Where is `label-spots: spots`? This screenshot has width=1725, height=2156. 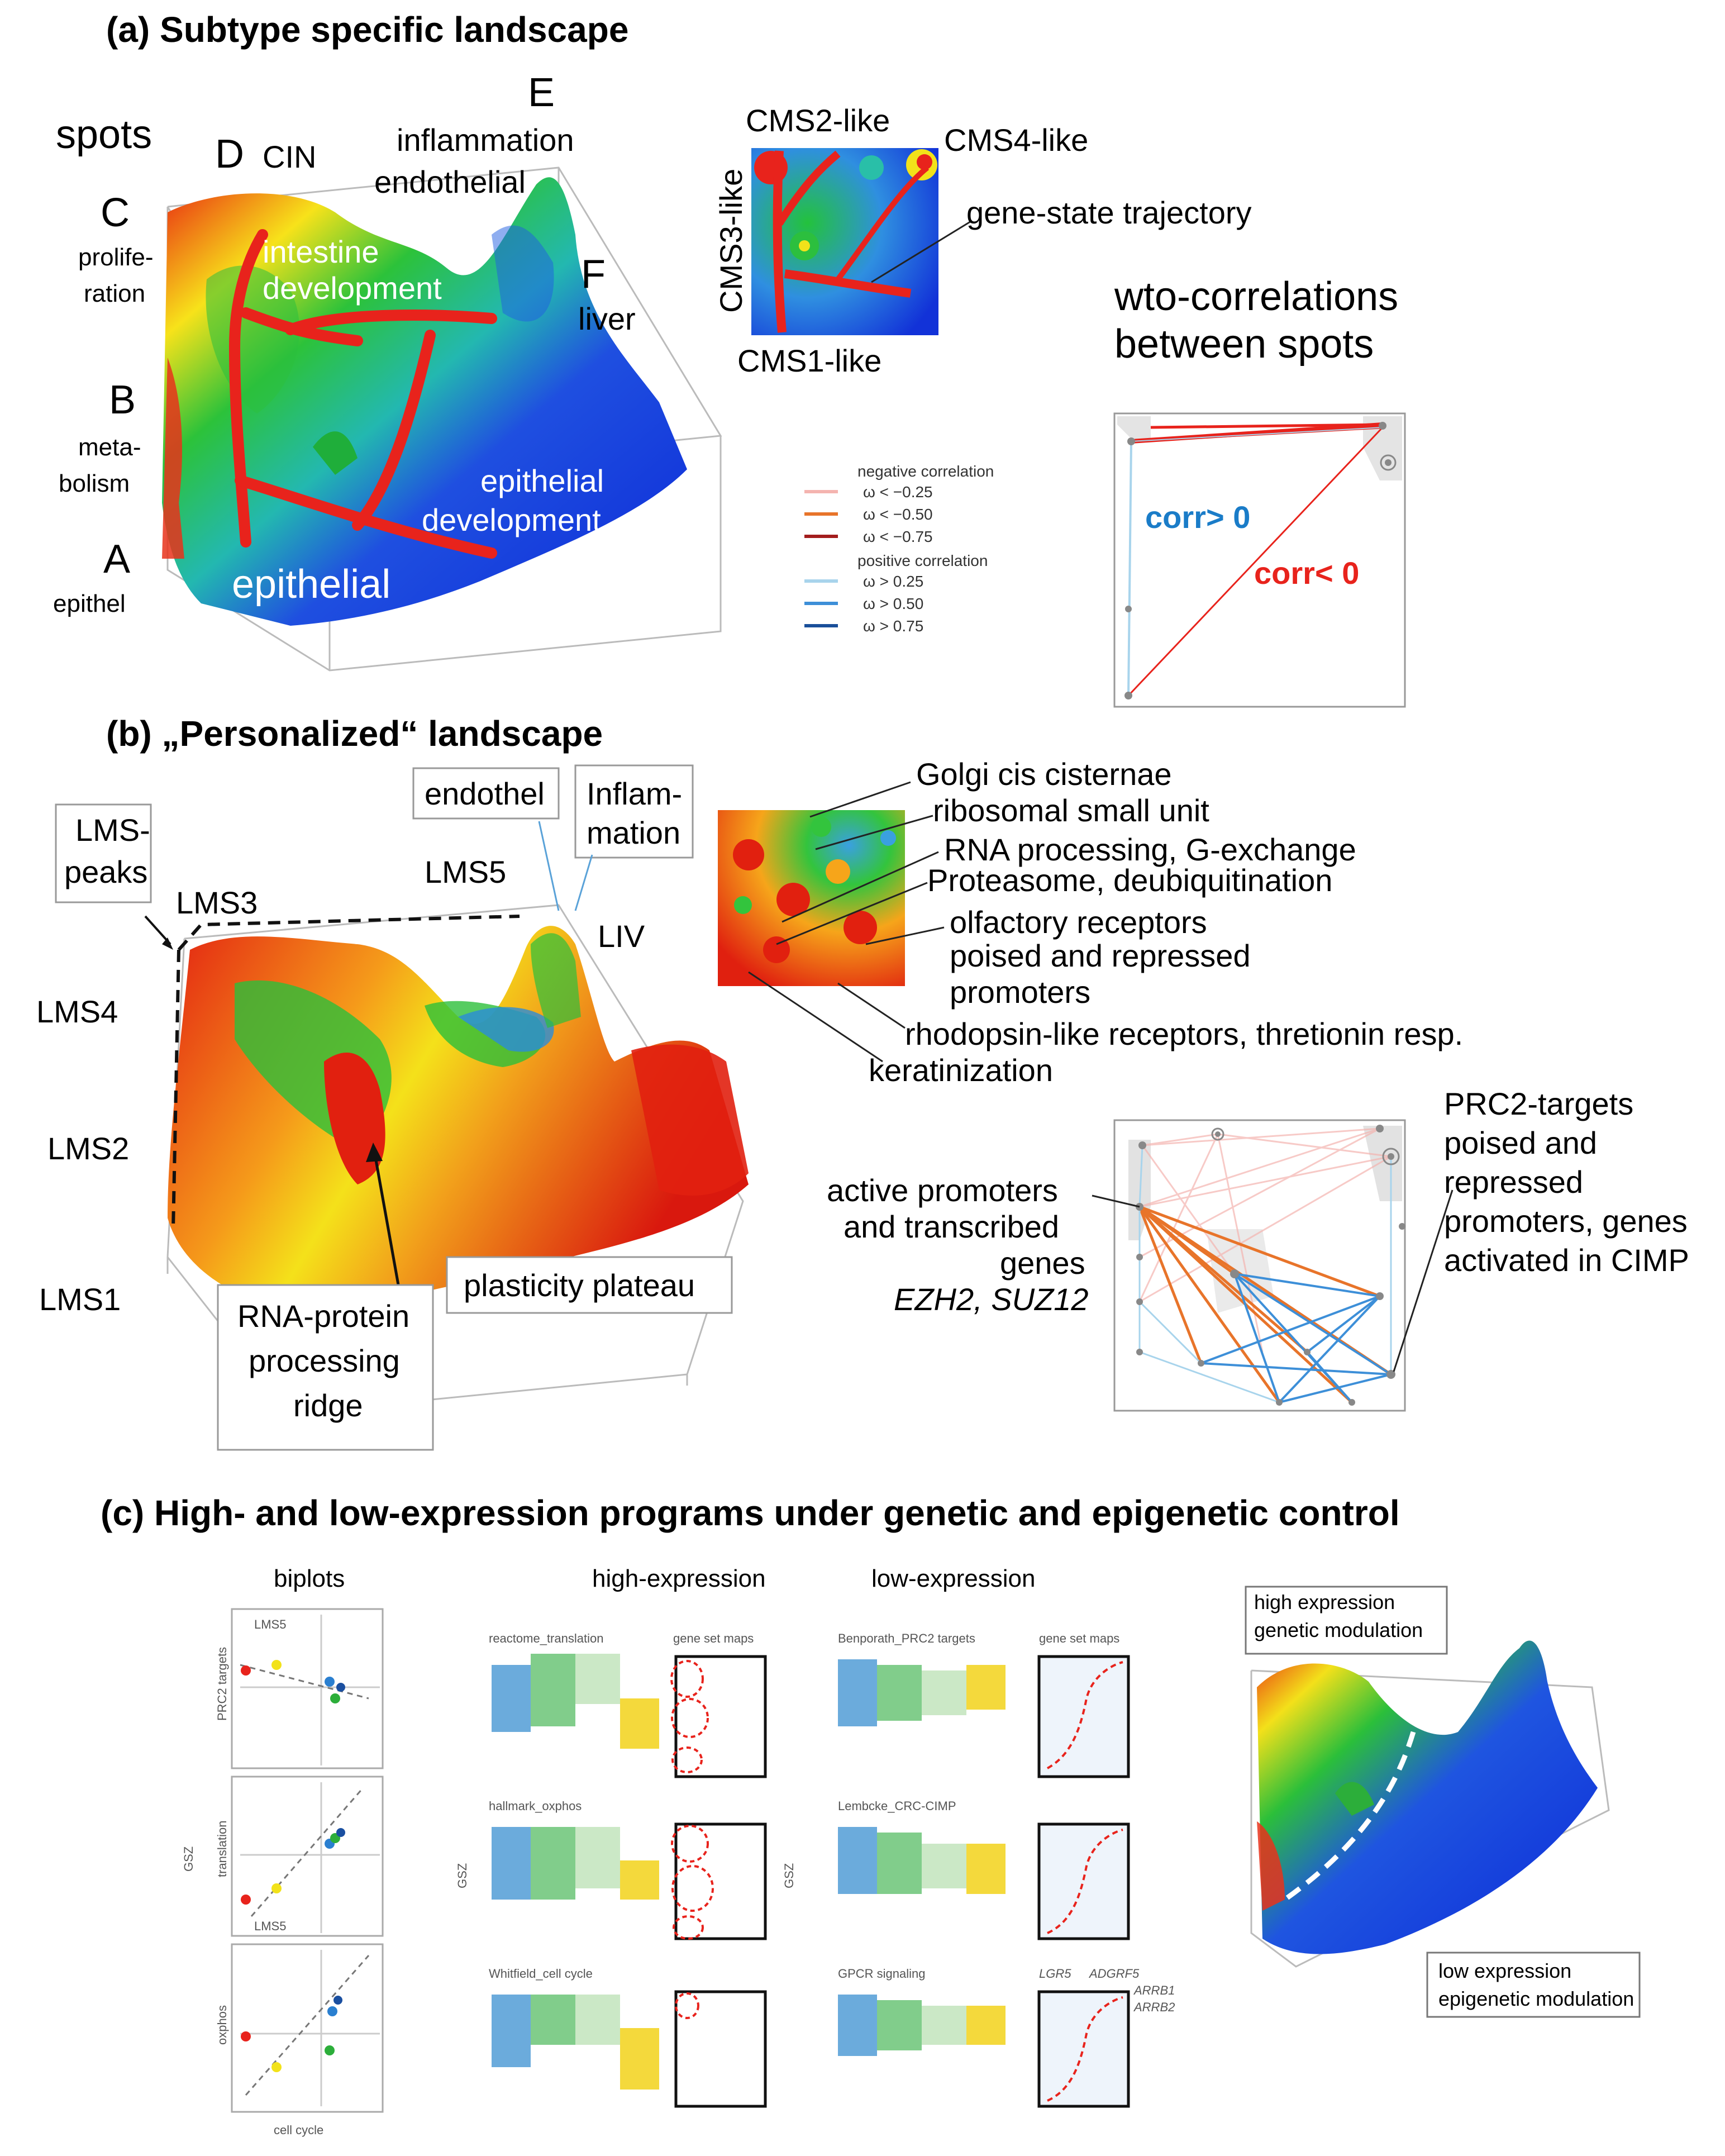
label-spots: spots is located at coordinates (104, 134).